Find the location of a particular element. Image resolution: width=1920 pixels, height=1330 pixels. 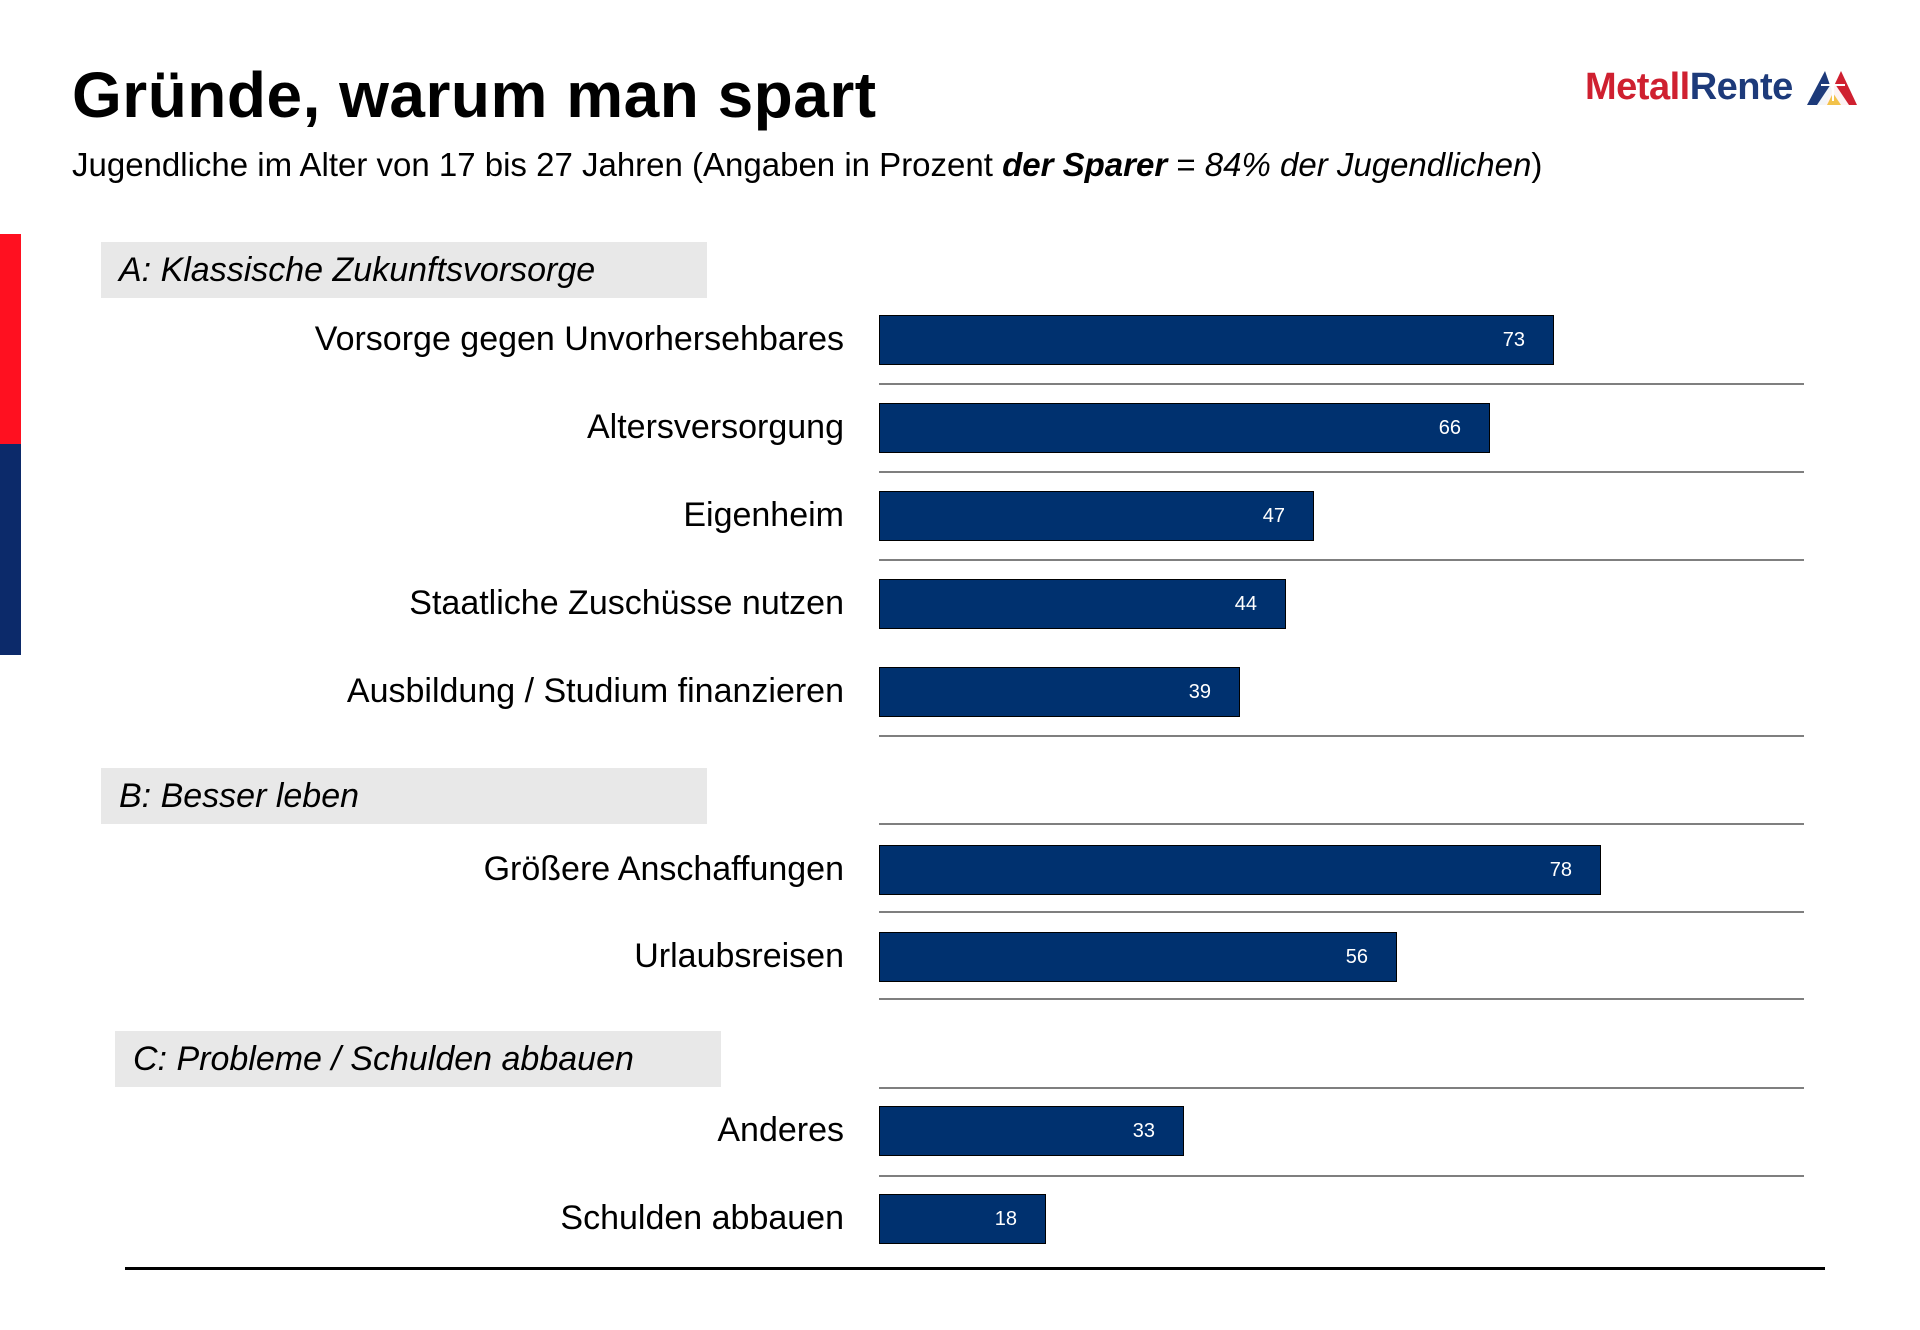

chart-baseline is located at coordinates (975, 1268).